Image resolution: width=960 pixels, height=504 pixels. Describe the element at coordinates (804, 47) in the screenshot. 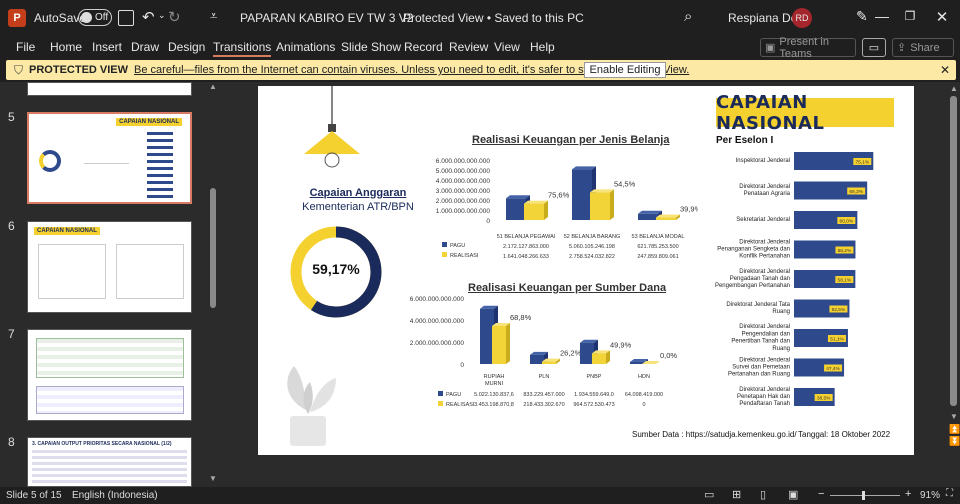

I see `present-in-teams-label: Present in Teams` at that location.